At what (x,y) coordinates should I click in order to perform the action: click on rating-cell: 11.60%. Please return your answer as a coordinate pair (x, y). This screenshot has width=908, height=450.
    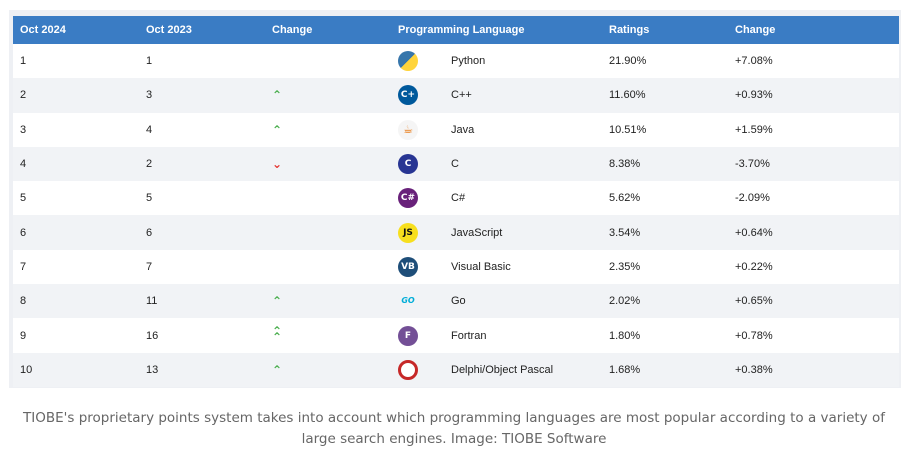
    Looking at the image, I should click on (665, 95).